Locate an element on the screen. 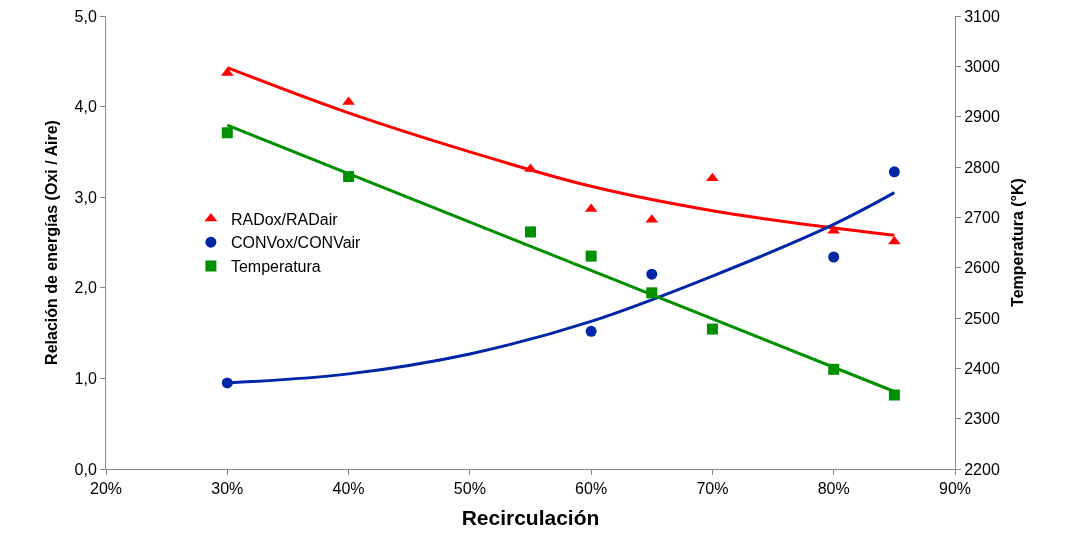  x-tick-label: 80% is located at coordinates (833, 489).